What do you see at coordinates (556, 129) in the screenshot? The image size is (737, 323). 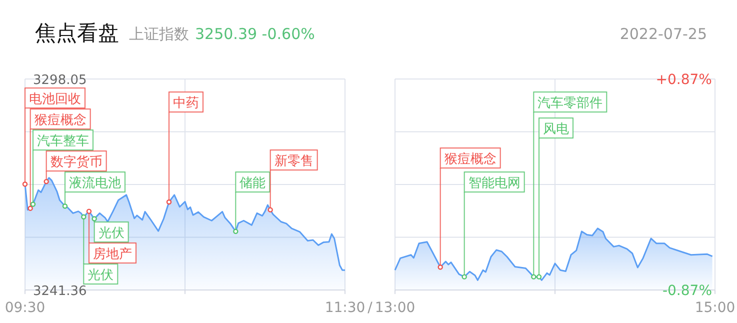 I see `annotation: 风电` at bounding box center [556, 129].